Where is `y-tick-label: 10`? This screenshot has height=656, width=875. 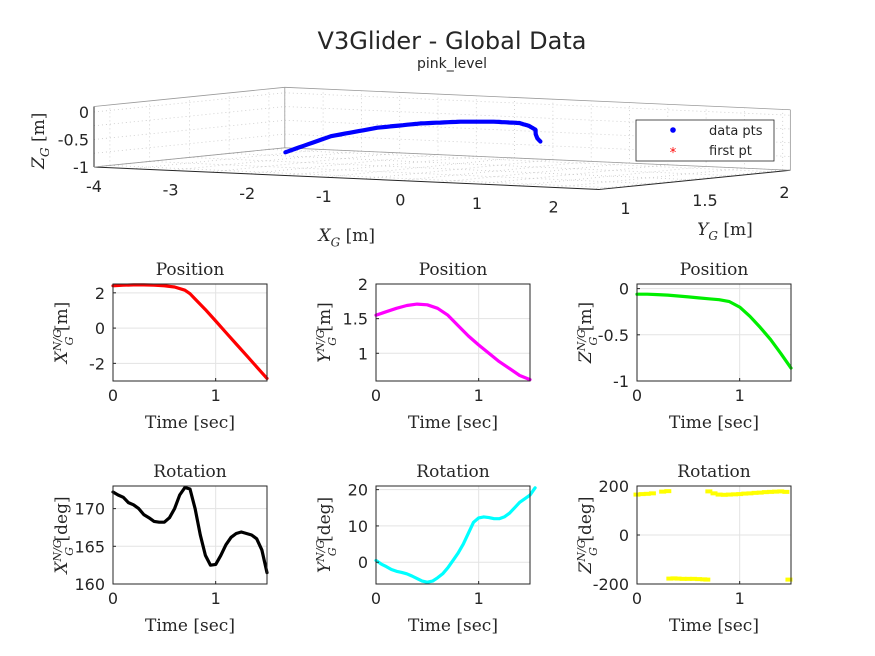
y-tick-label: 10 is located at coordinates (358, 526).